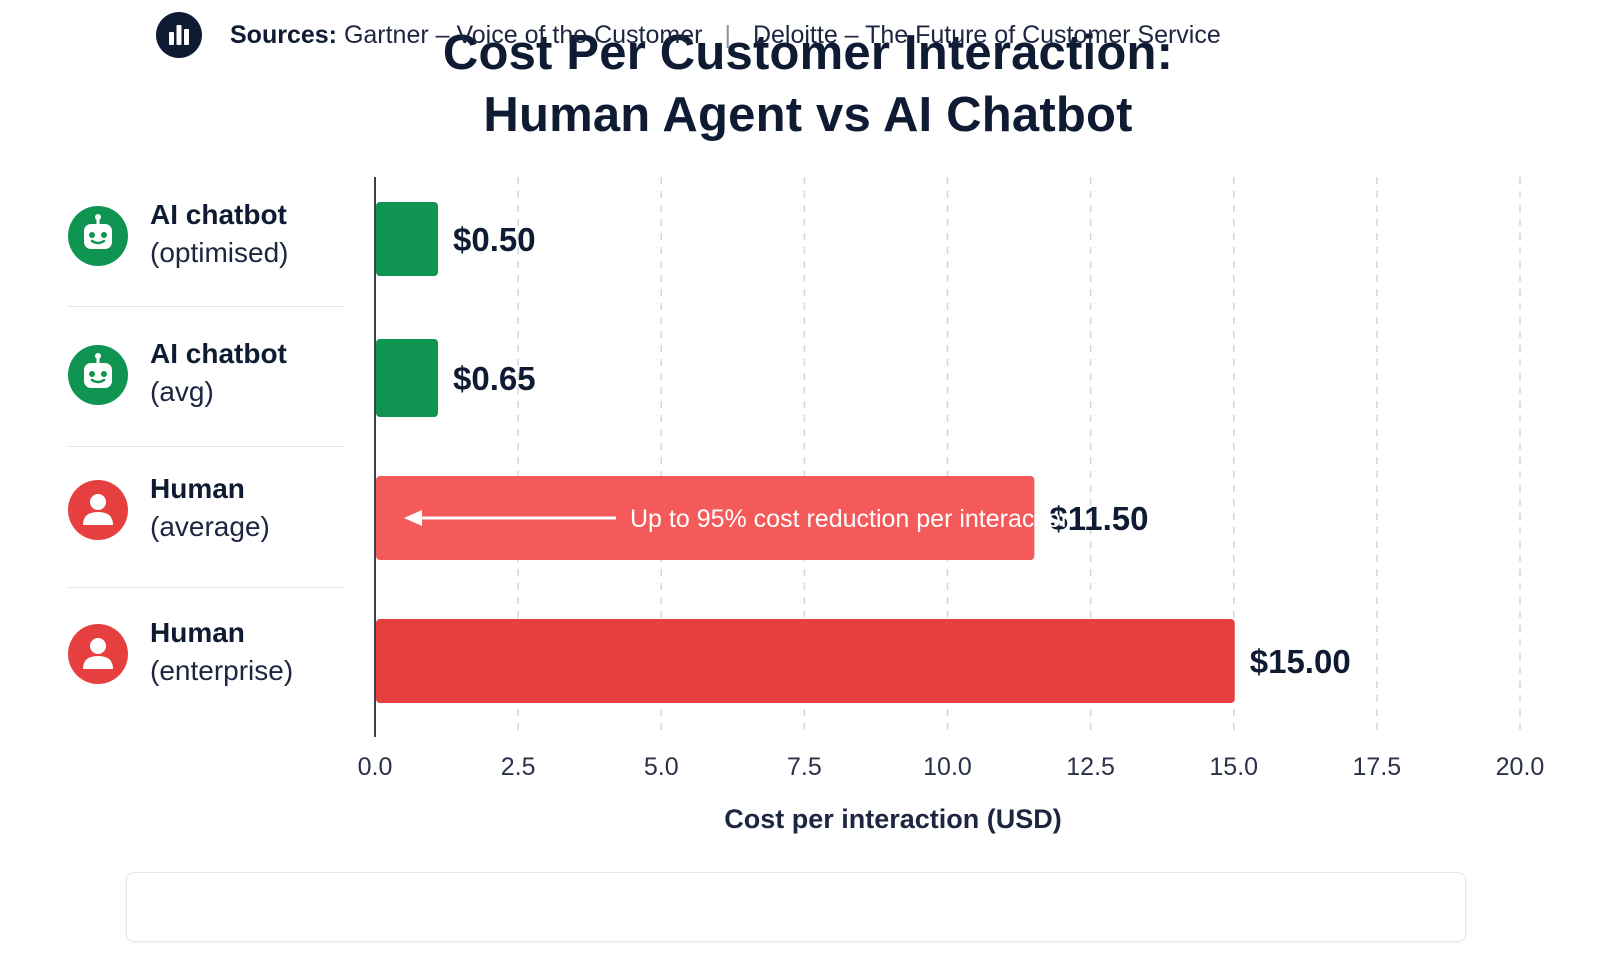 Image resolution: width=1616 pixels, height=973 pixels. Describe the element at coordinates (218, 373) in the screenshot. I see `category-label-text: AI chatbot (avg)` at that location.